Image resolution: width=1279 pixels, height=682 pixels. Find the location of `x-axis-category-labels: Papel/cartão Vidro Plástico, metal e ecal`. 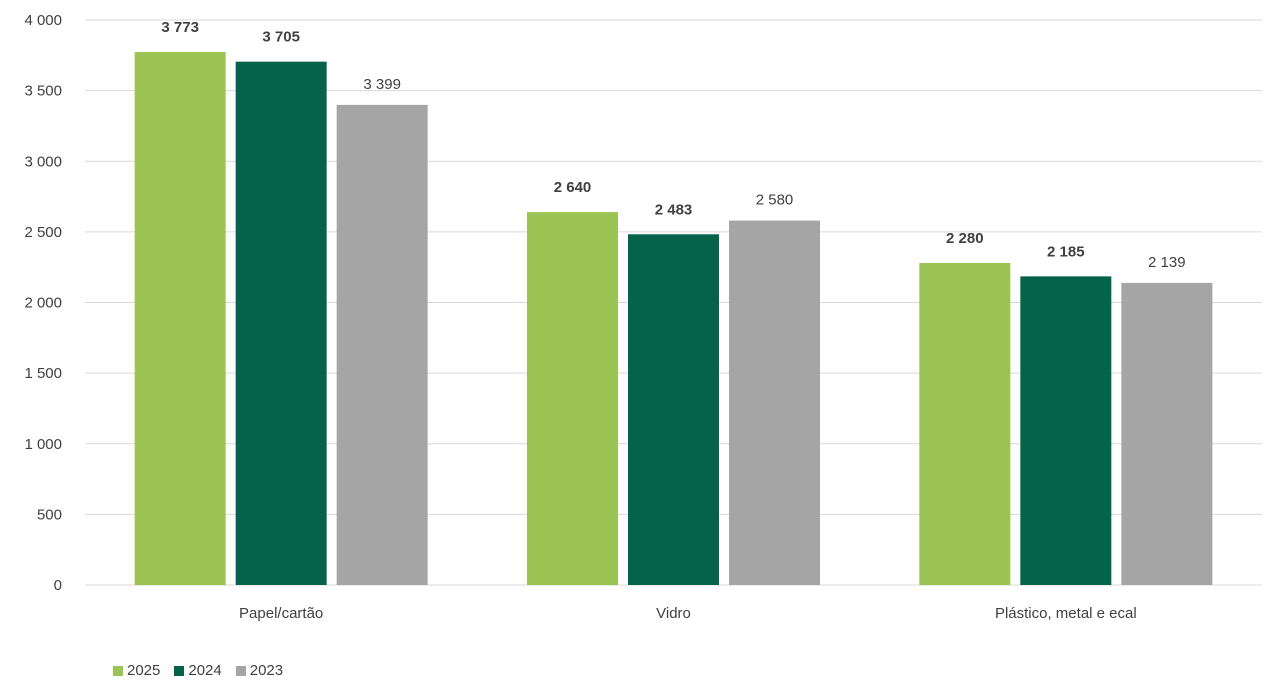

x-axis-category-labels: Papel/cartão Vidro Plástico, metal e ecal is located at coordinates (688, 613).